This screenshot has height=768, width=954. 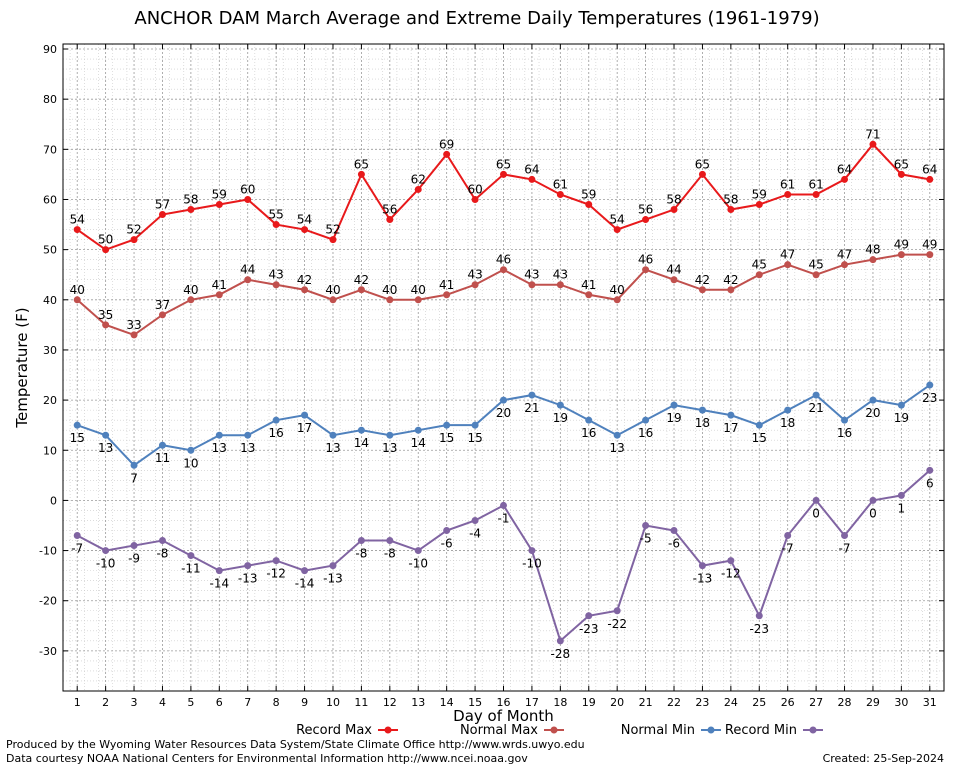 I want to click on legend-marker-normal-min, so click(x=711, y=730).